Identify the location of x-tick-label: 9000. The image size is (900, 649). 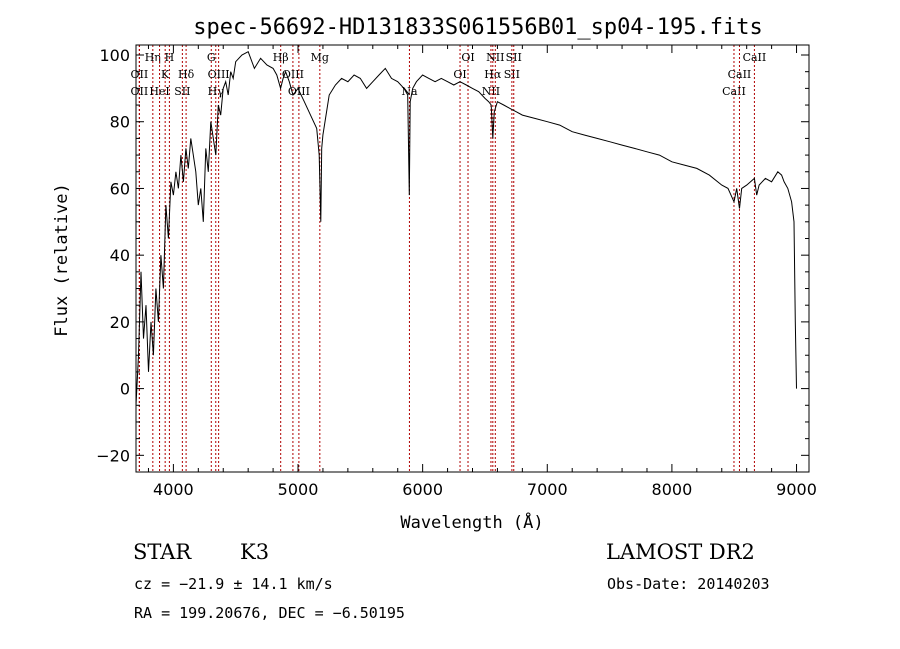
(796, 489).